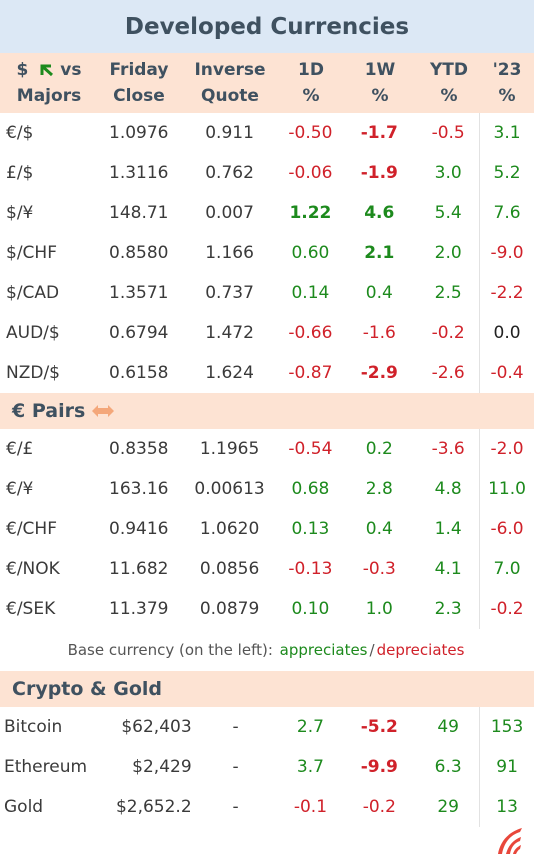  Describe the element at coordinates (229, 449) in the screenshot. I see `inverse-cell: 1.1965` at that location.